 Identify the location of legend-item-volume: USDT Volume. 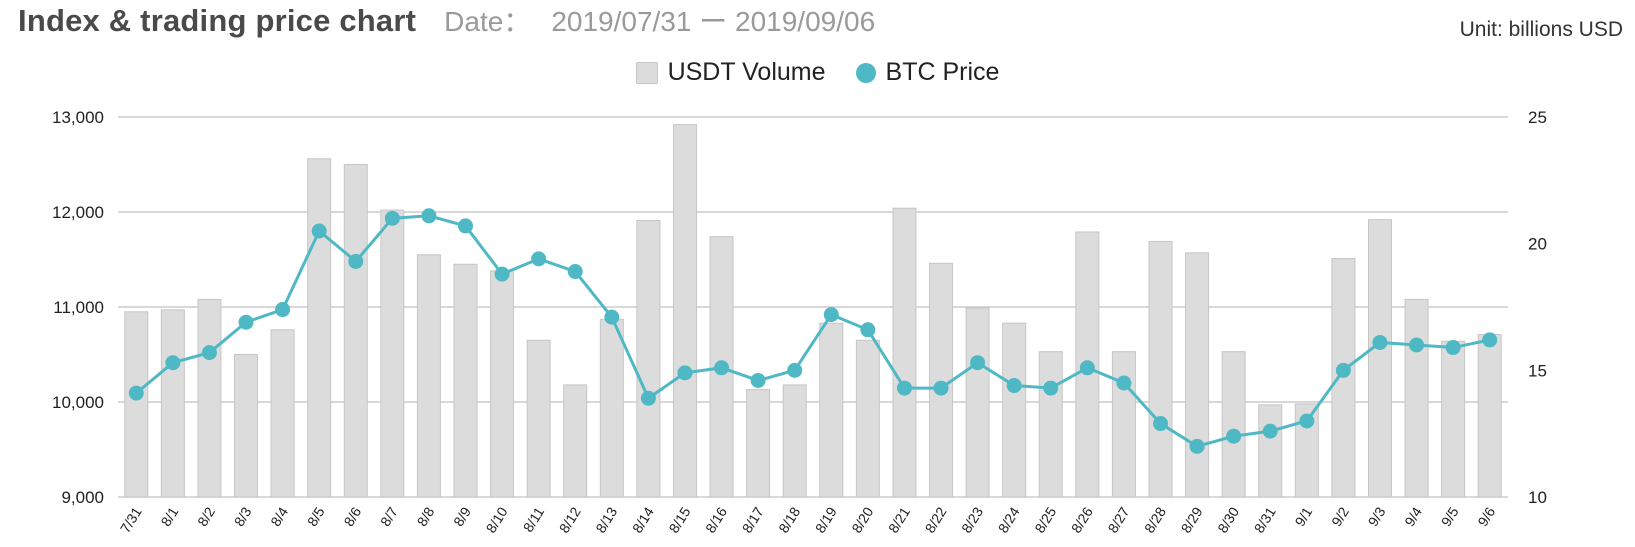
(730, 72).